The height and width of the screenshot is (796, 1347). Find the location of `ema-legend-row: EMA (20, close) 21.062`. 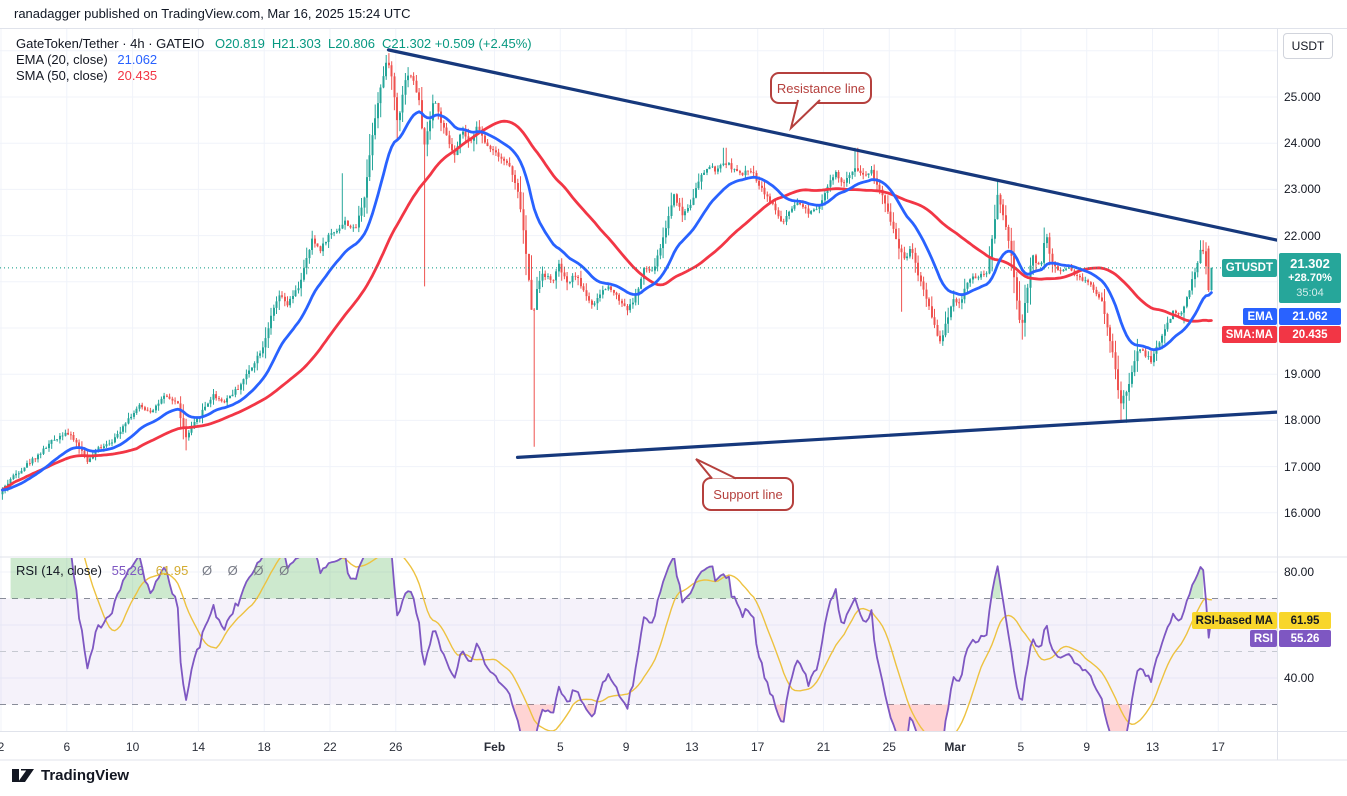

ema-legend-row: EMA (20, close) 21.062 is located at coordinates (86, 59).